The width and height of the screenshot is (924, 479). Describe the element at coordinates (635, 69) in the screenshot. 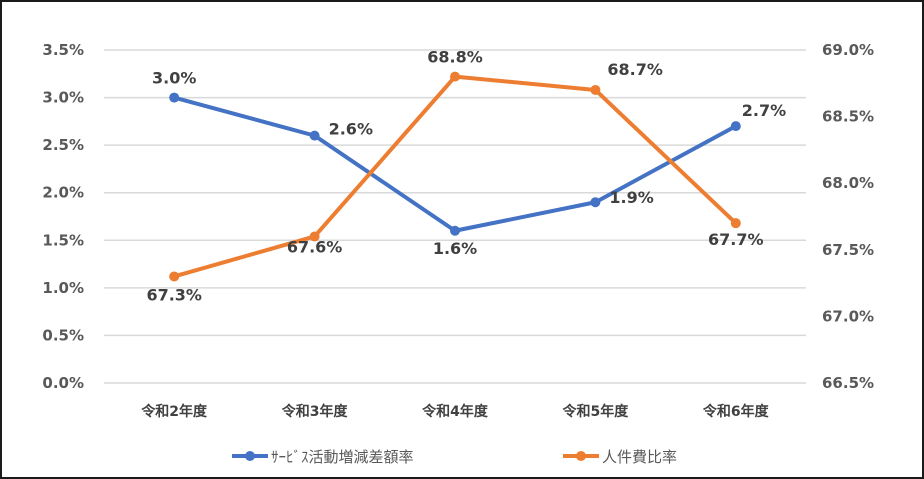

I see `data-label: 68.7%` at that location.